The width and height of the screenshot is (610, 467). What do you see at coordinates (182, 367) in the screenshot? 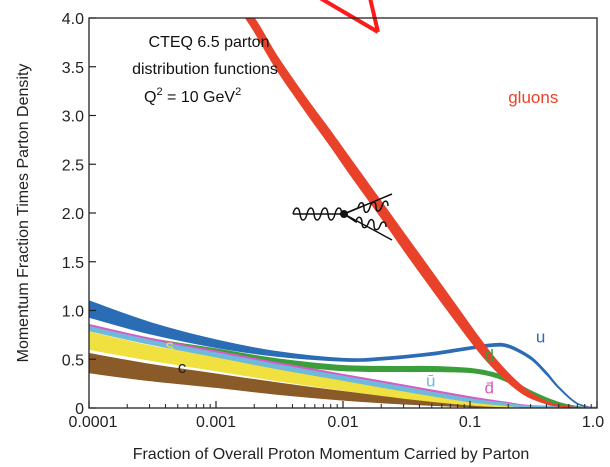
I see `series-label: c` at bounding box center [182, 367].